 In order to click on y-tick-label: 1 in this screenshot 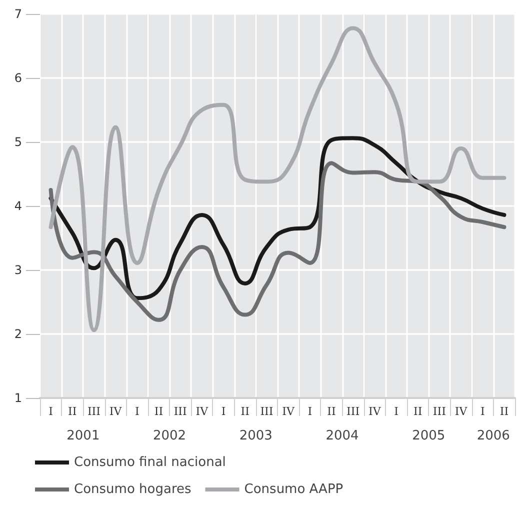, I will do `click(18, 398)`.